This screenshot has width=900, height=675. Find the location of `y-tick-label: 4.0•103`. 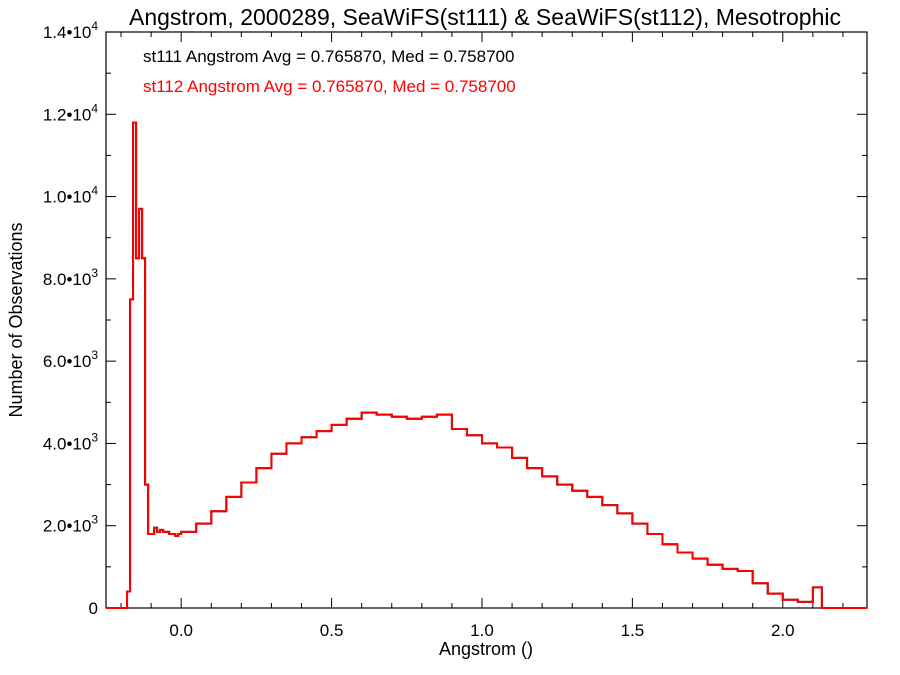

y-tick-label: 4.0•103 is located at coordinates (71, 441).